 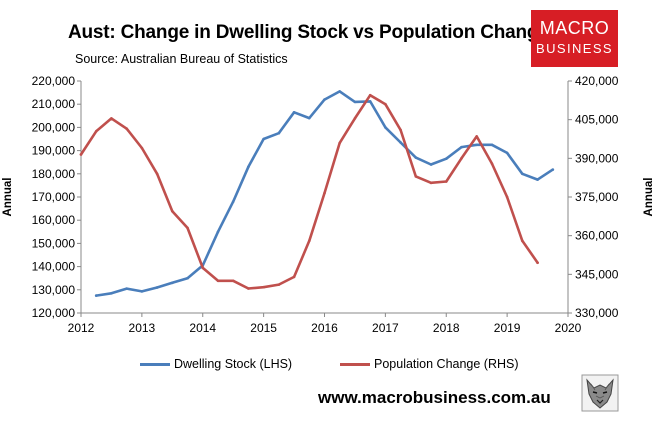 I want to click on y-right-tick-label: 375,000, so click(x=597, y=197).